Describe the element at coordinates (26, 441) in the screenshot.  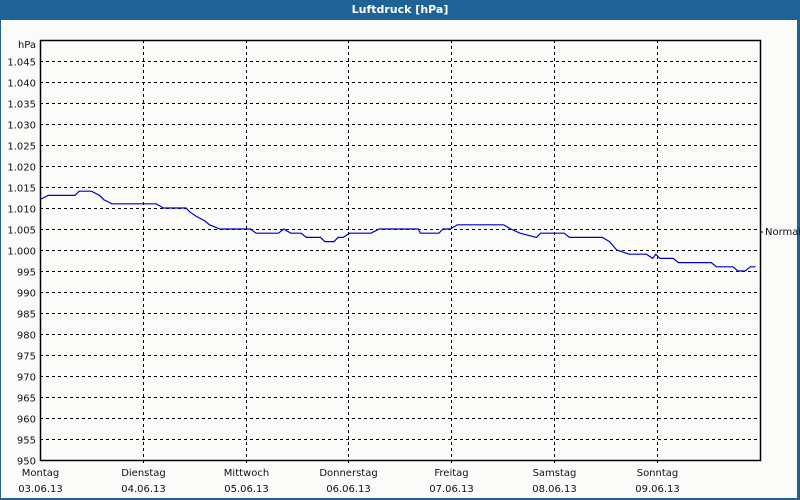
I see `y-tick-label: 955` at that location.